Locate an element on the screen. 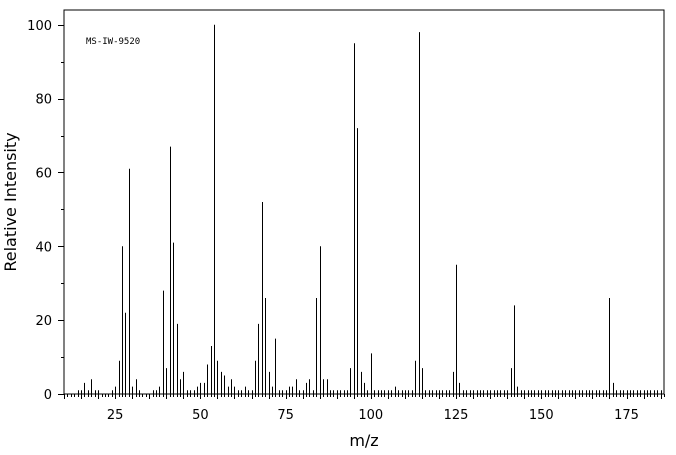  y-axis-title: Relative Intensity is located at coordinates (10, 201).